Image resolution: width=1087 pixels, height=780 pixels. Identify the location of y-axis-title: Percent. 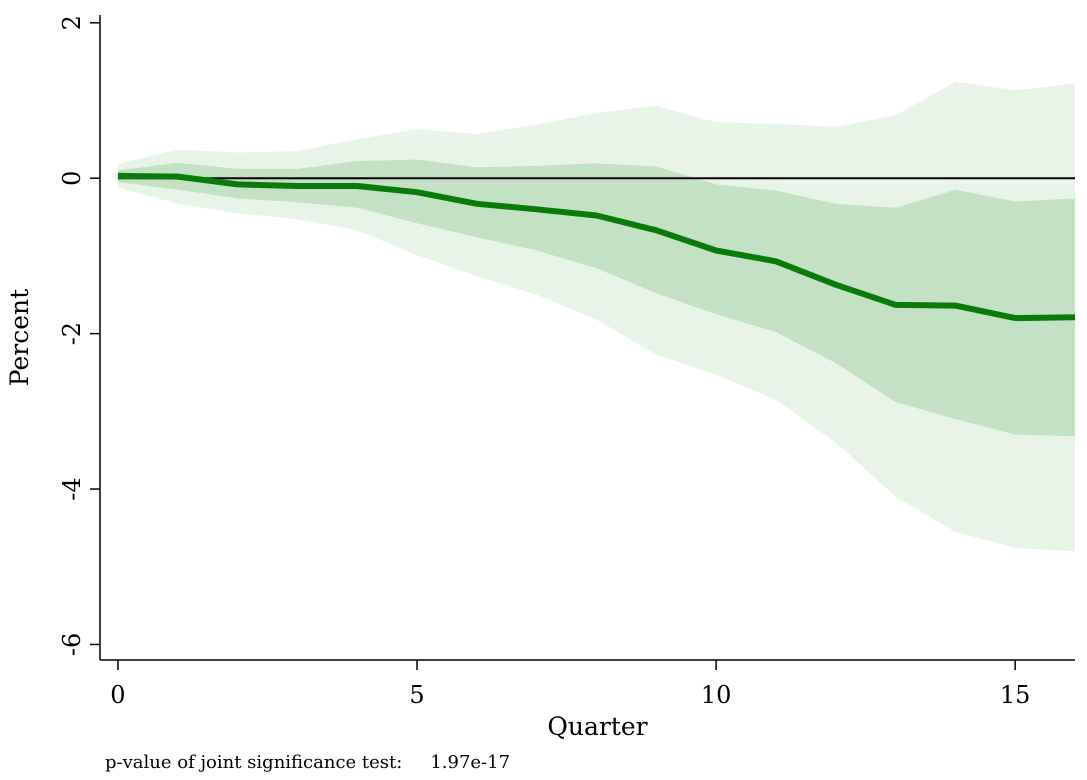
(19, 337).